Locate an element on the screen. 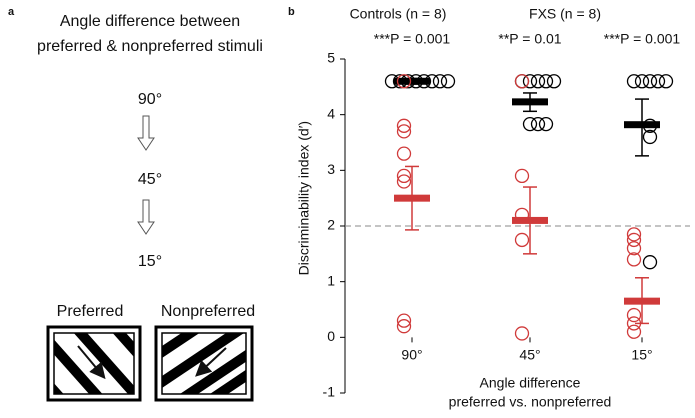 The height and width of the screenshot is (418, 695). y-tick-label: 2 is located at coordinates (331, 225).